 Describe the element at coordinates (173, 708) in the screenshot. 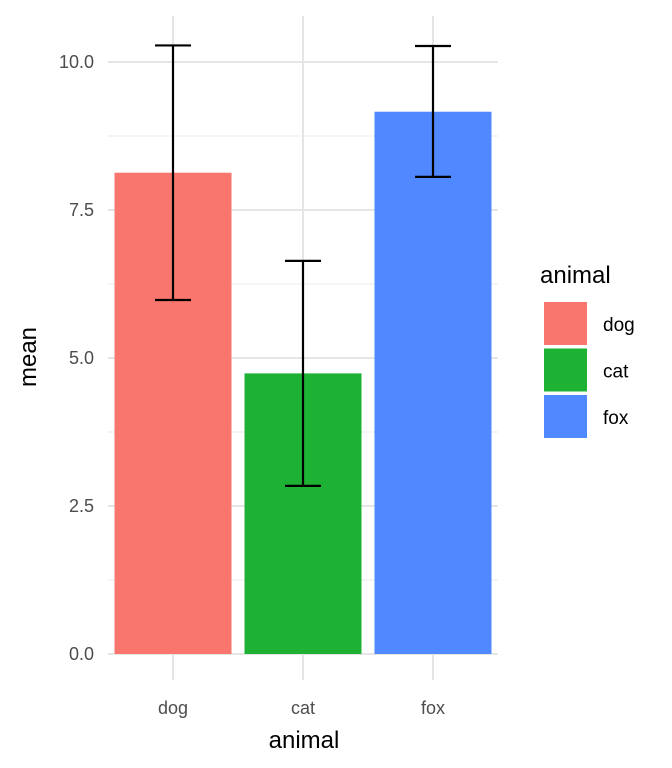

I see `x-tick-label: dog` at that location.